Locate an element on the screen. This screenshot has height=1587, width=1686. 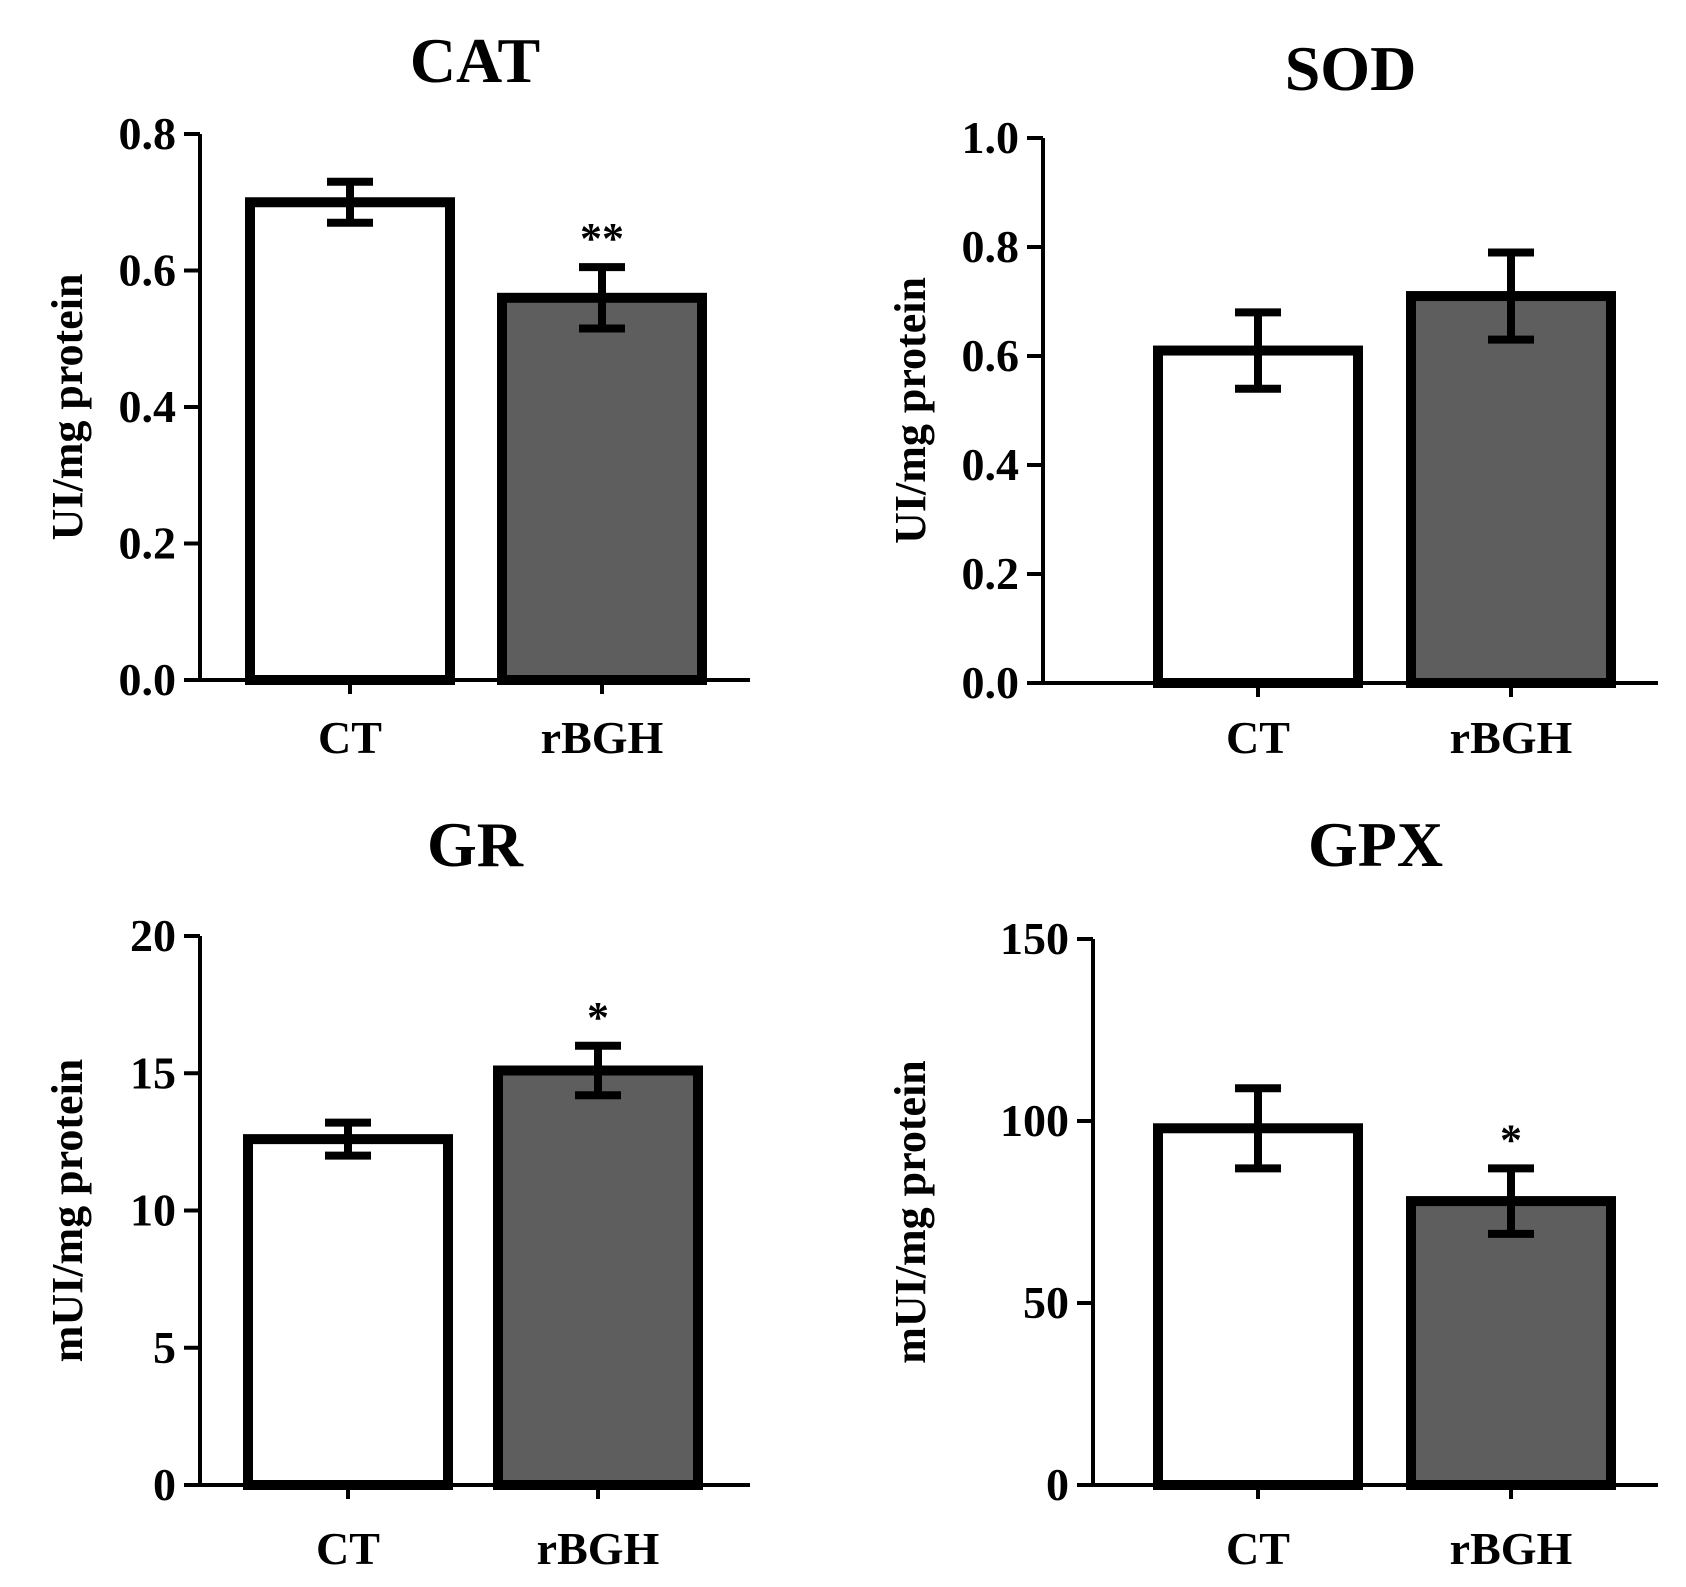
gpx-error-bar-rbgh is located at coordinates (1511, 1201).